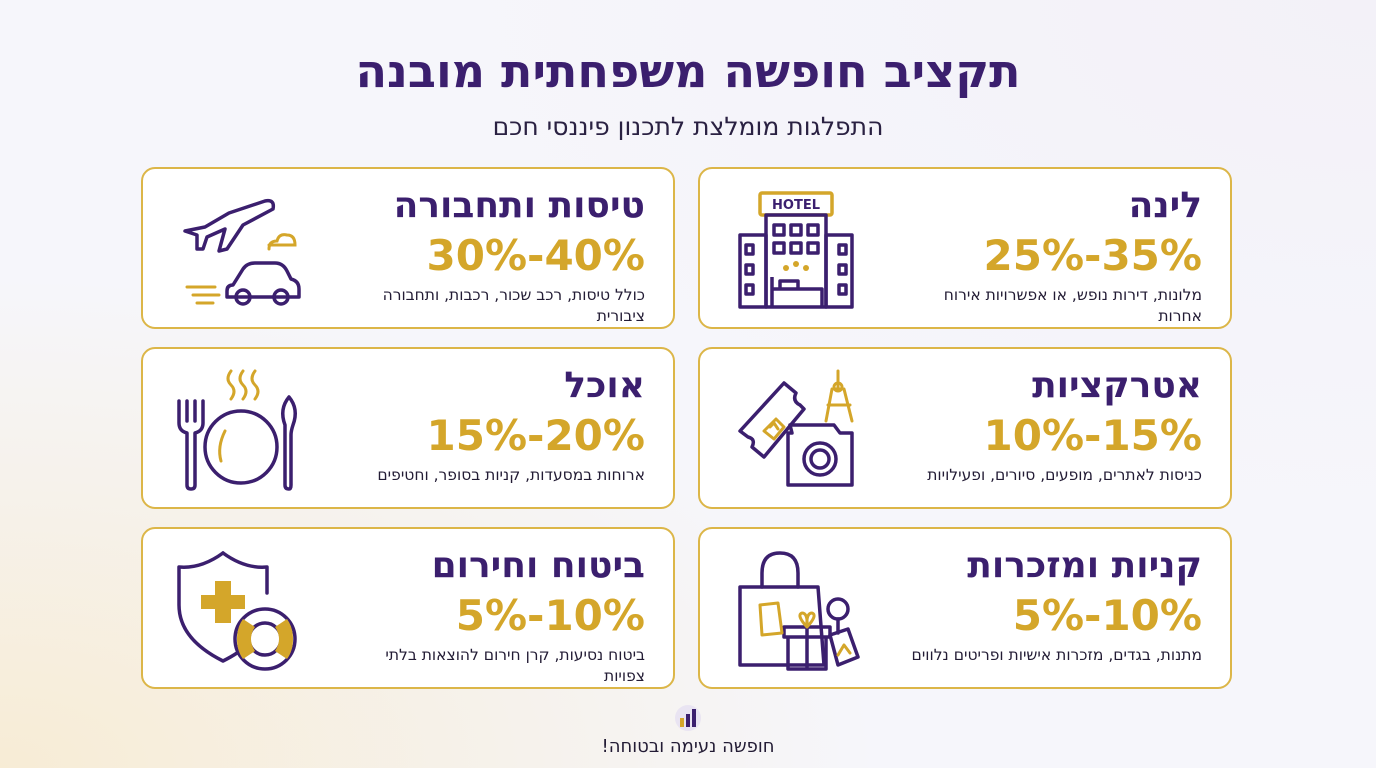 The image size is (1376, 768). I want to click on card-title: קניות ומזכרות, so click(1084, 565).